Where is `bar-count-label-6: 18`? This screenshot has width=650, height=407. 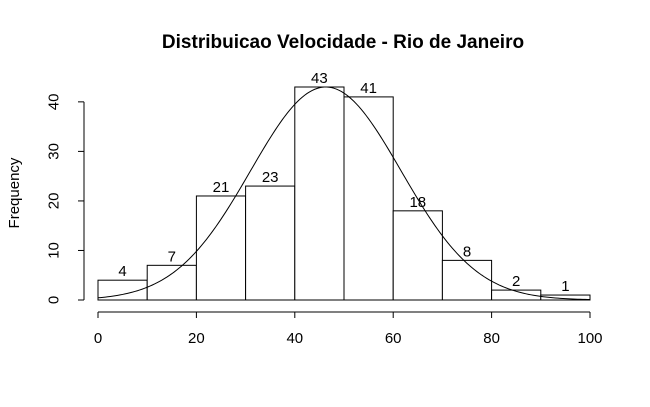 bar-count-label-6: 18 is located at coordinates (417, 202).